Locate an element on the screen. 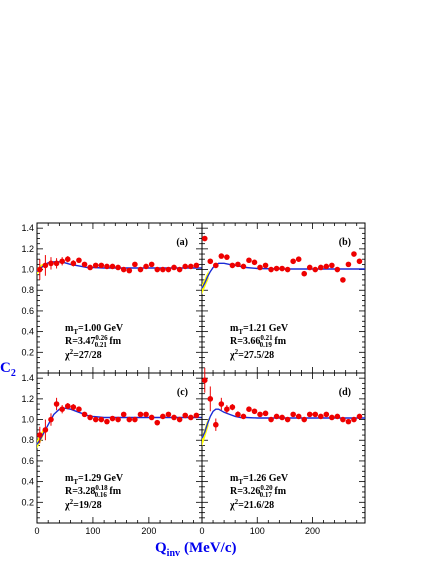 This screenshot has height=564, width=436. x-axis-title-unit: (MeV/c) is located at coordinates (210, 548).